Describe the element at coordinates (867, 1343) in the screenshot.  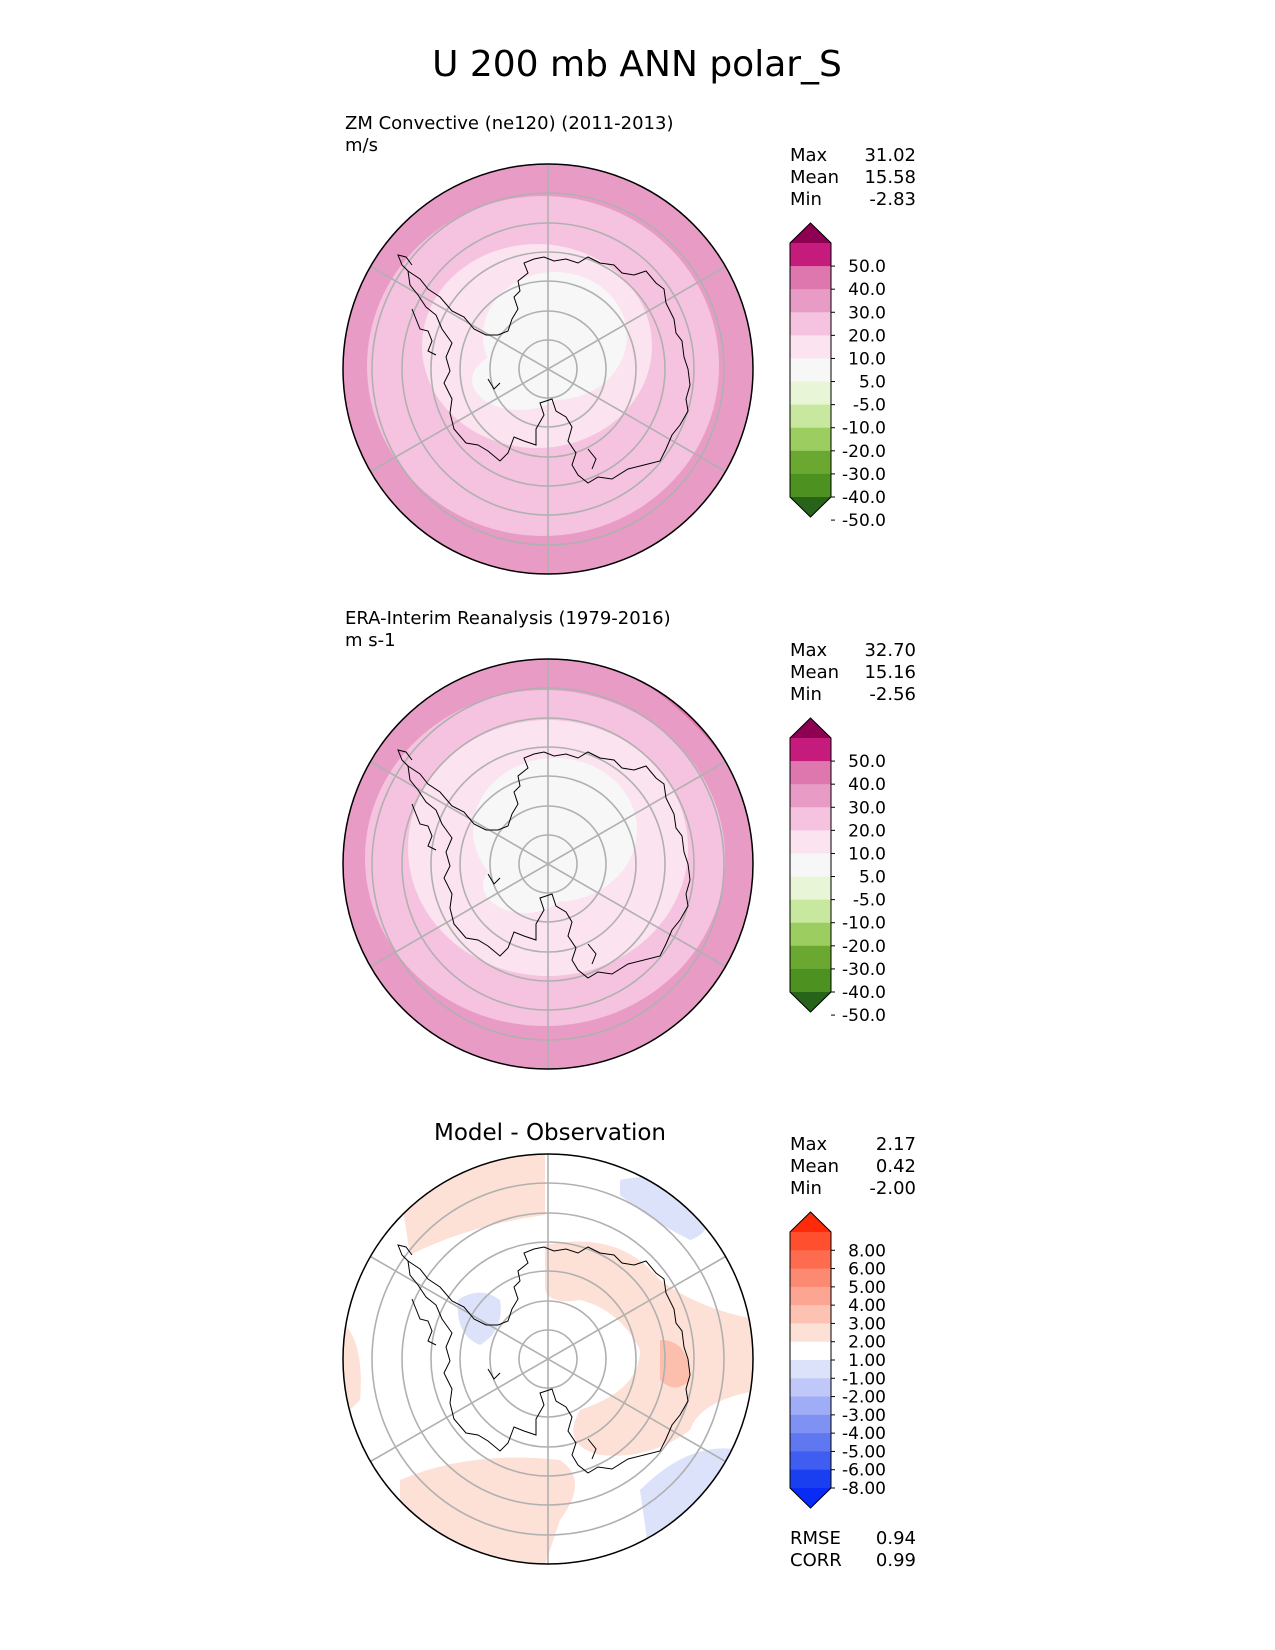
I see `colorbar-tick-label: 2.00` at that location.